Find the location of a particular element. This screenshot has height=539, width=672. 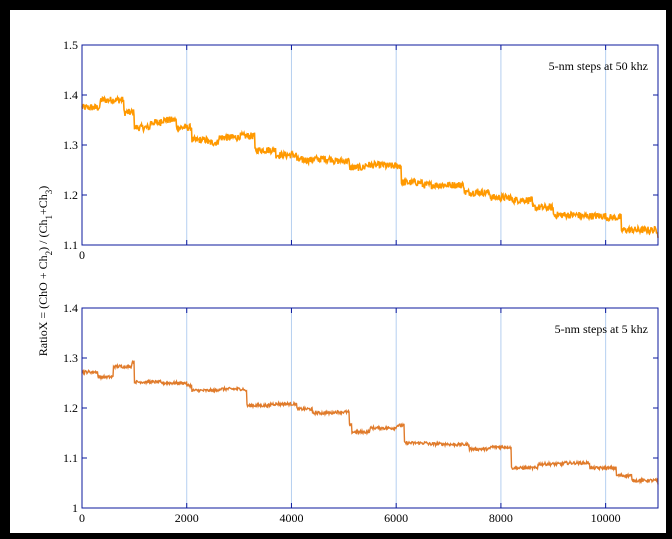

y-tick-label: 1 is located at coordinates (75, 508).